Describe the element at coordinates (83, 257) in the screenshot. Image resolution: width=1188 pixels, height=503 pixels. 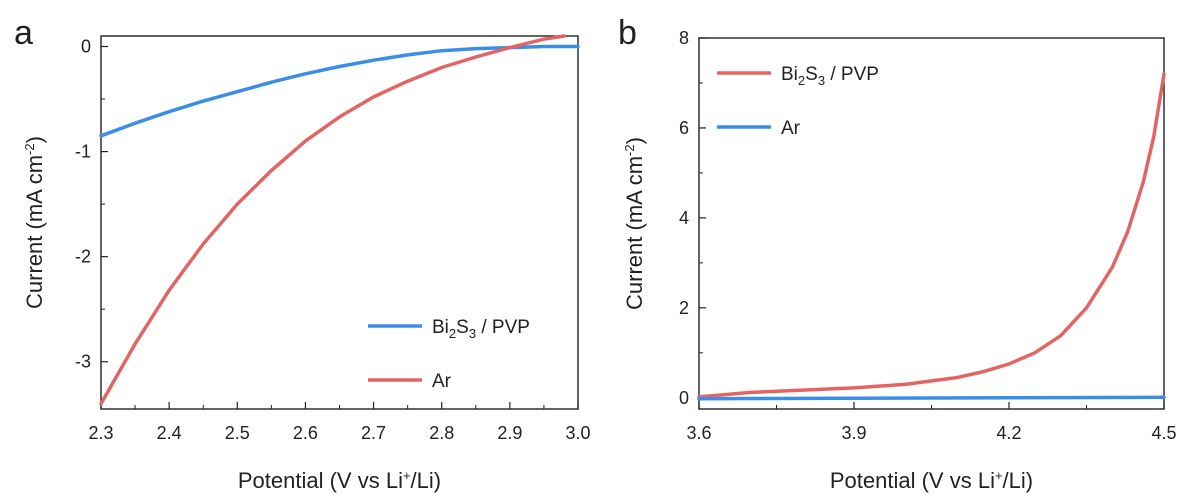
I see `y-tick-label: -2` at that location.